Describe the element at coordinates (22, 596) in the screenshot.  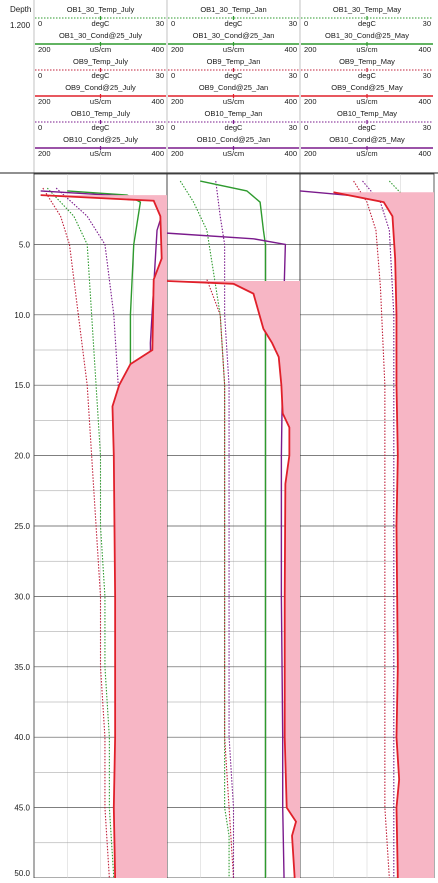
I see `depth-tick-label: 30.0` at that location.